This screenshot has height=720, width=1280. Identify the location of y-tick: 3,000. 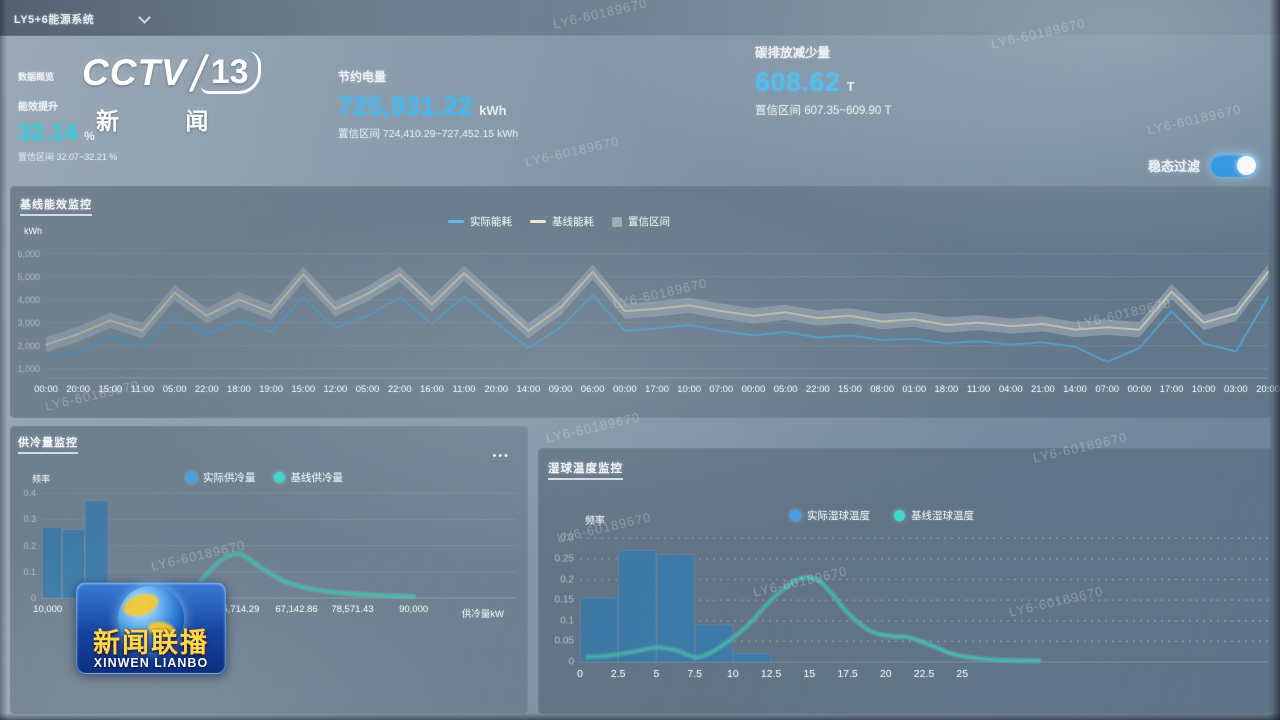
(28, 323).